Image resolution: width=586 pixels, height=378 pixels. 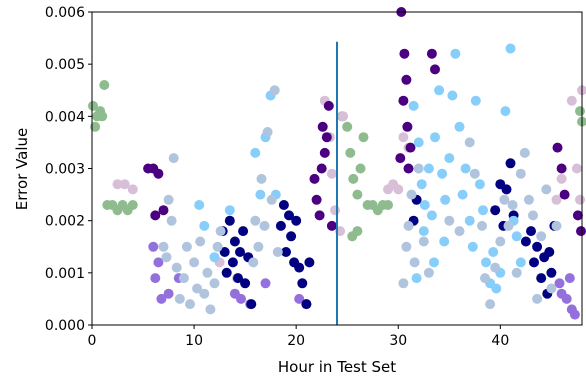 What do you see at coordinates (22, 169) in the screenshot?
I see `y-axis-label: Error Value` at bounding box center [22, 169].